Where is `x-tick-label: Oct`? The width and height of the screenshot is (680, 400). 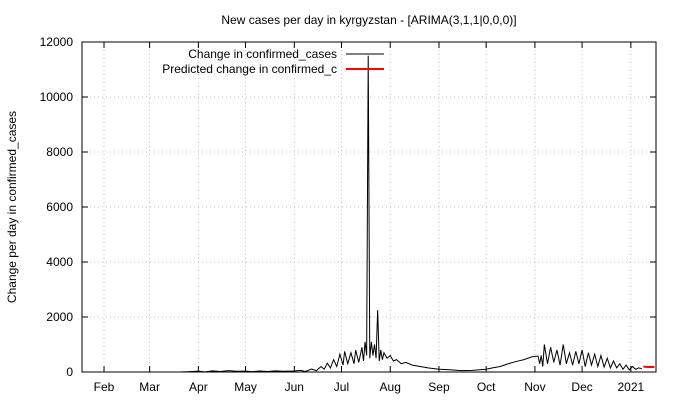 x-tick-label: Oct is located at coordinates (486, 387).